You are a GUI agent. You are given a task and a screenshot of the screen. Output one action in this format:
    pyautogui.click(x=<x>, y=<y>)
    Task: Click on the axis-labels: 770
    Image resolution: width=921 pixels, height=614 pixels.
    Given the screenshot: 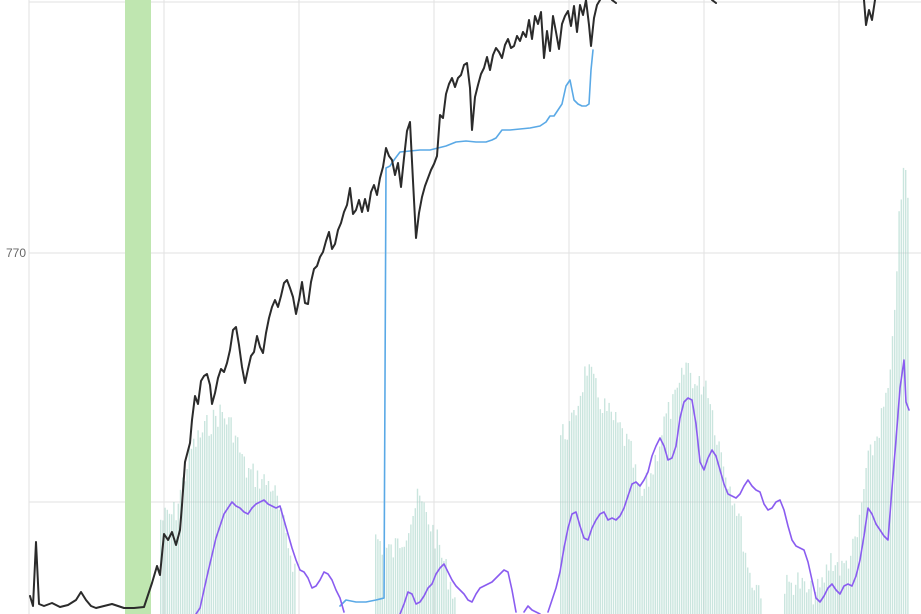 What is the action you would take?
    pyautogui.click(x=16, y=253)
    